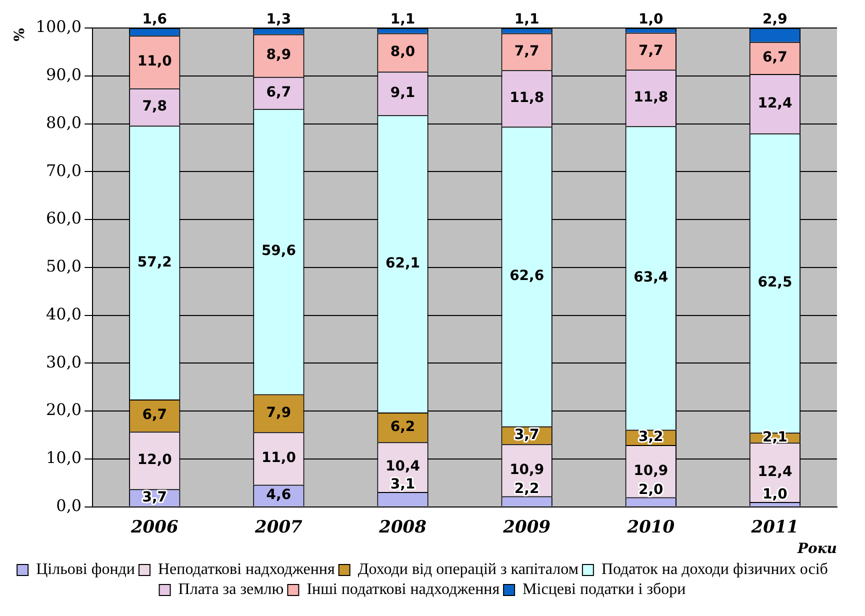 The width and height of the screenshot is (865, 616). Describe the element at coordinates (403, 426) in the screenshot. I see `data-label: 6,2` at that location.